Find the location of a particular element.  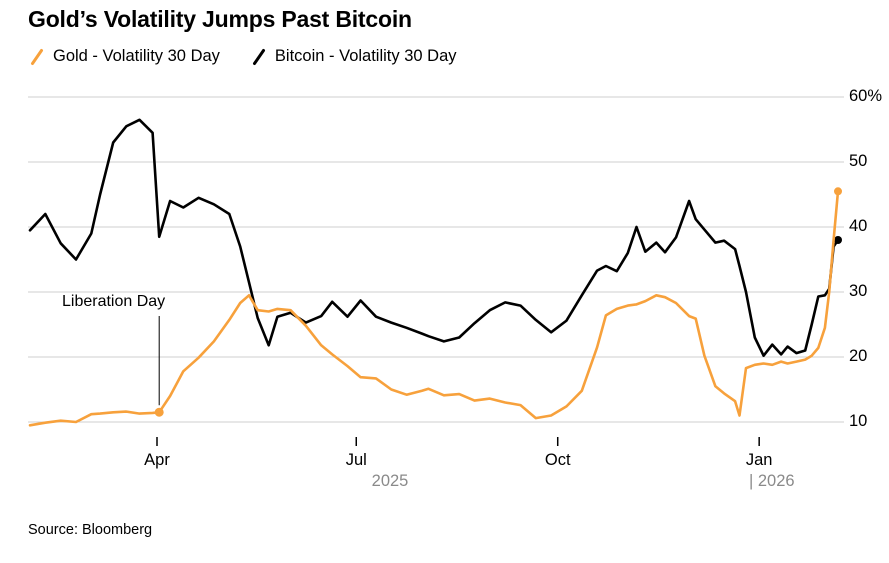

y-tick-label: 50 is located at coordinates (858, 161).